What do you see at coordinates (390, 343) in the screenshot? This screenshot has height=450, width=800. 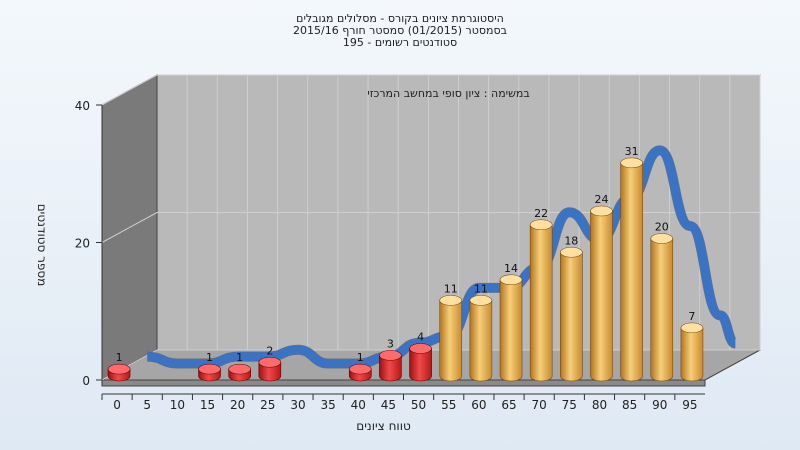 I see `bar-value-label: 3` at bounding box center [390, 343].